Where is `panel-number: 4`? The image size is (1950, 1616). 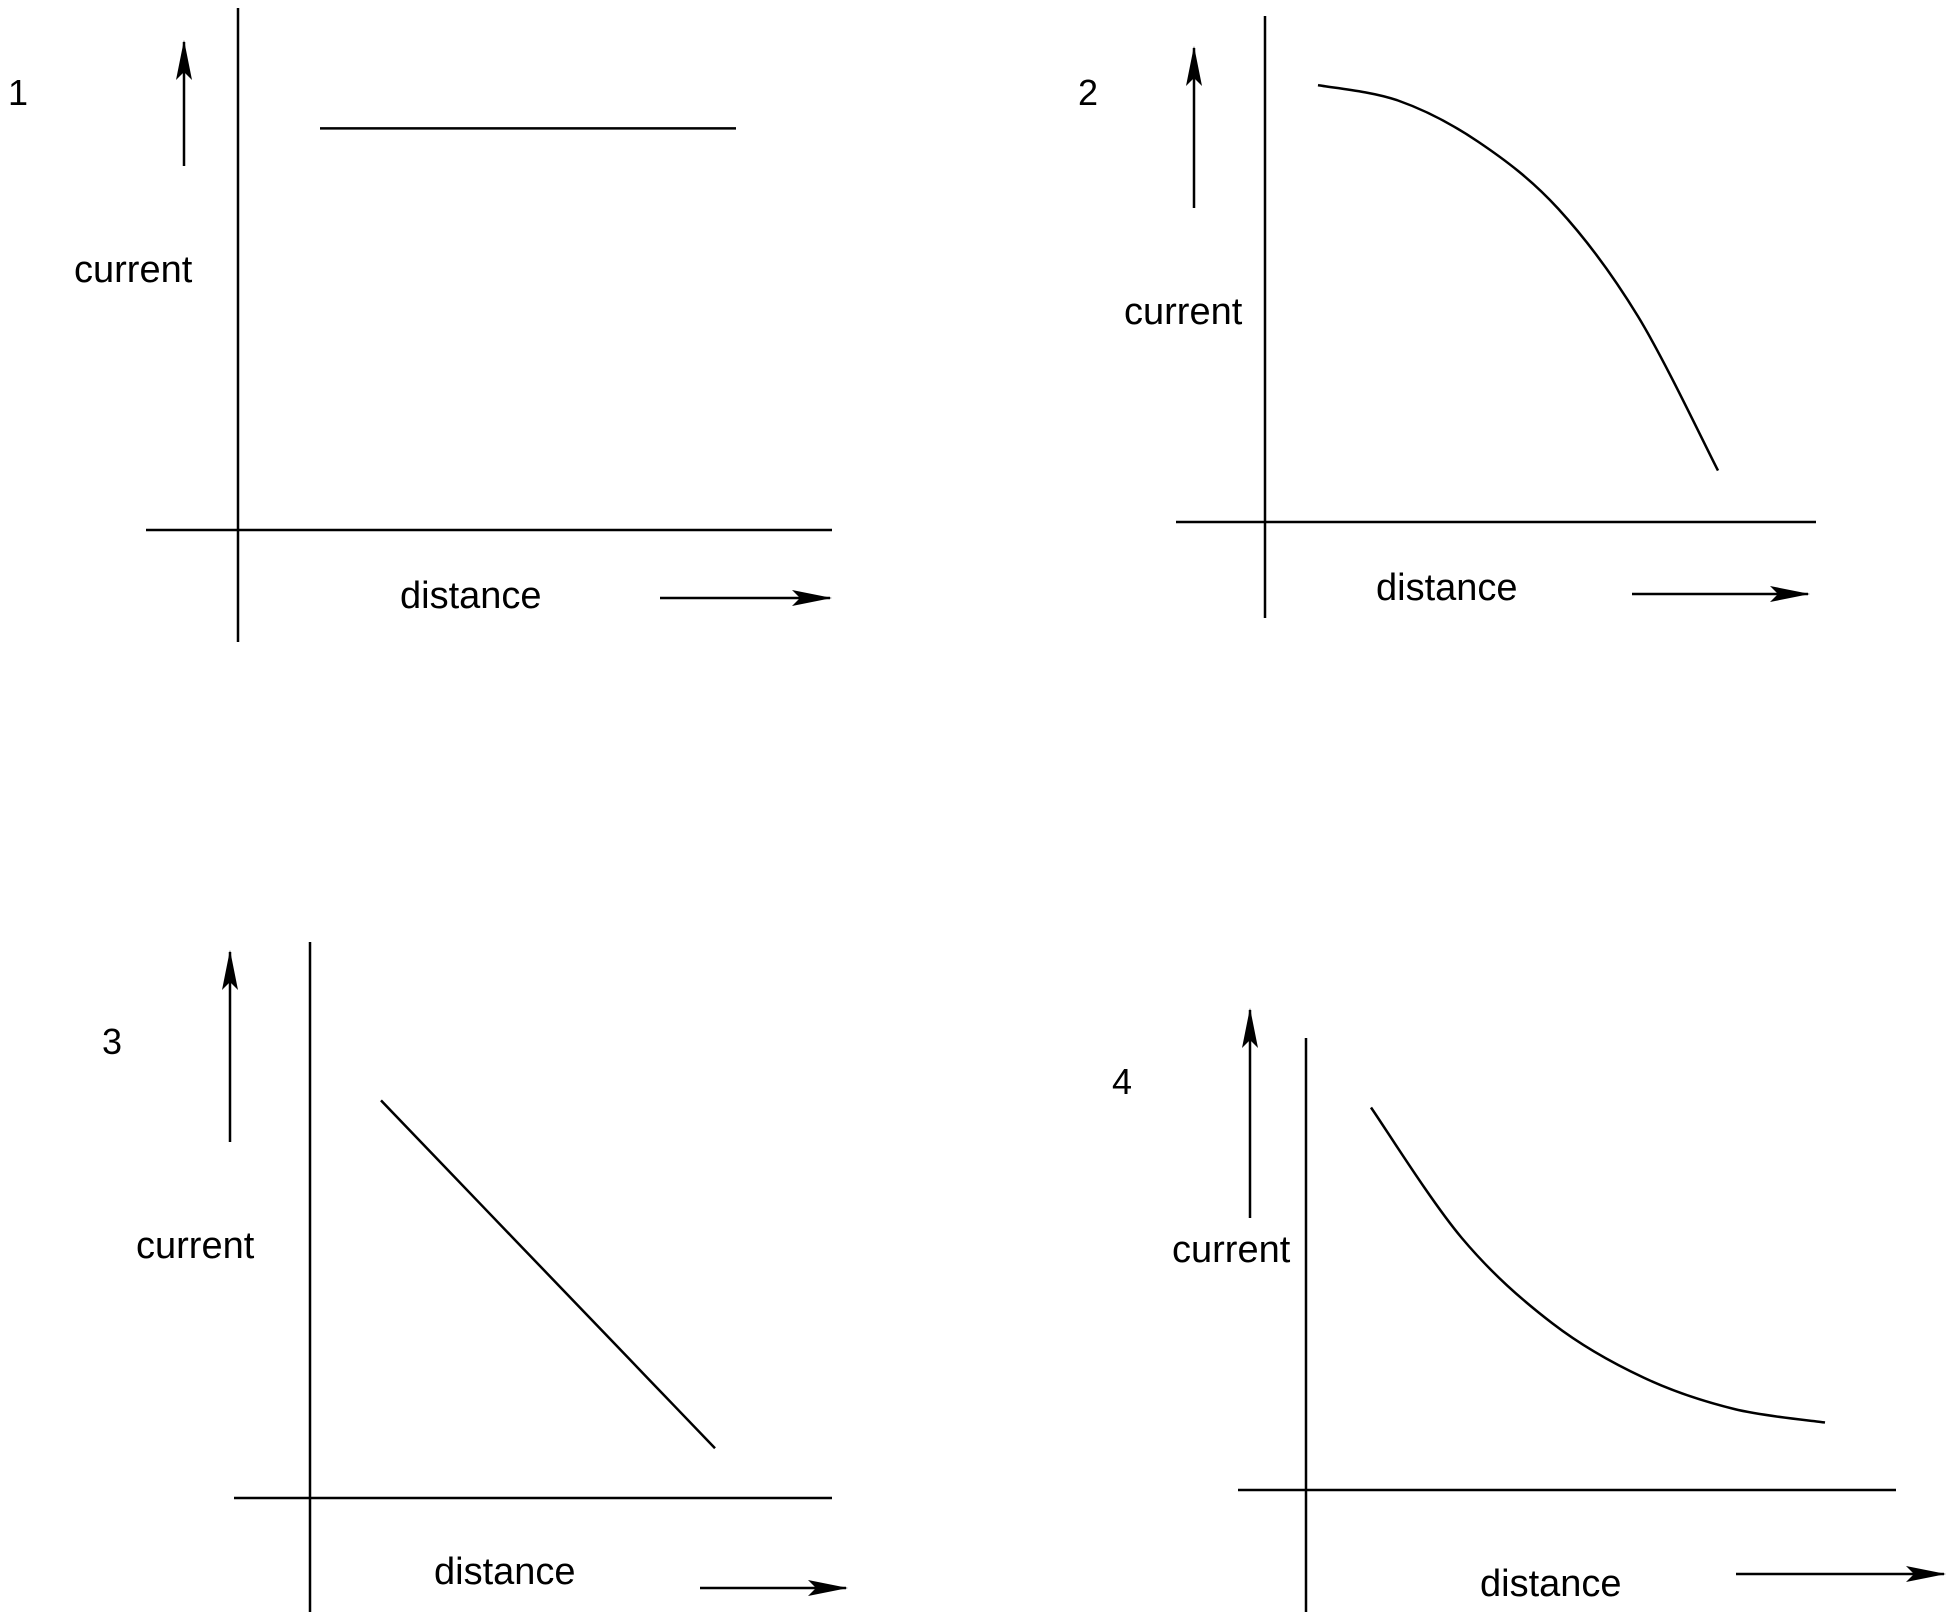
panel-number: 4 is located at coordinates (1122, 1081).